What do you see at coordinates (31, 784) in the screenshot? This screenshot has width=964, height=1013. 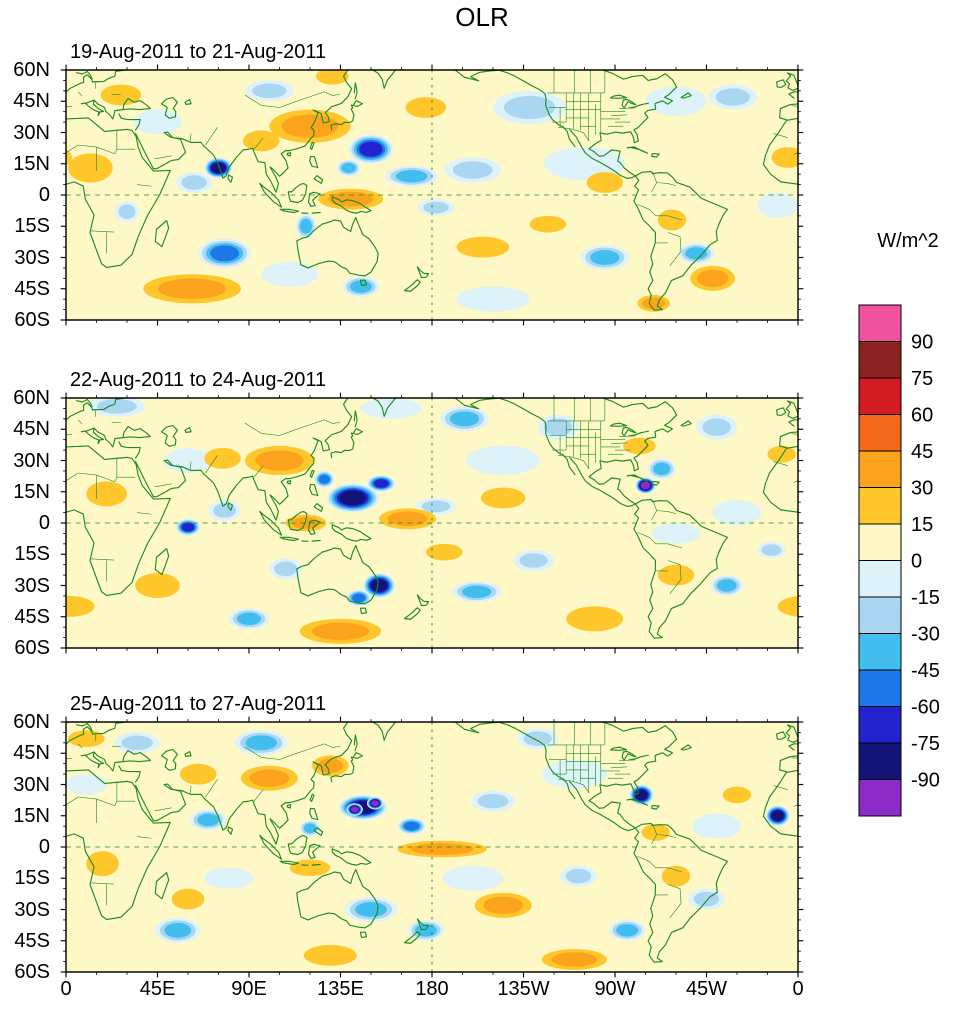 I see `lat-tick-label: 30N` at bounding box center [31, 784].